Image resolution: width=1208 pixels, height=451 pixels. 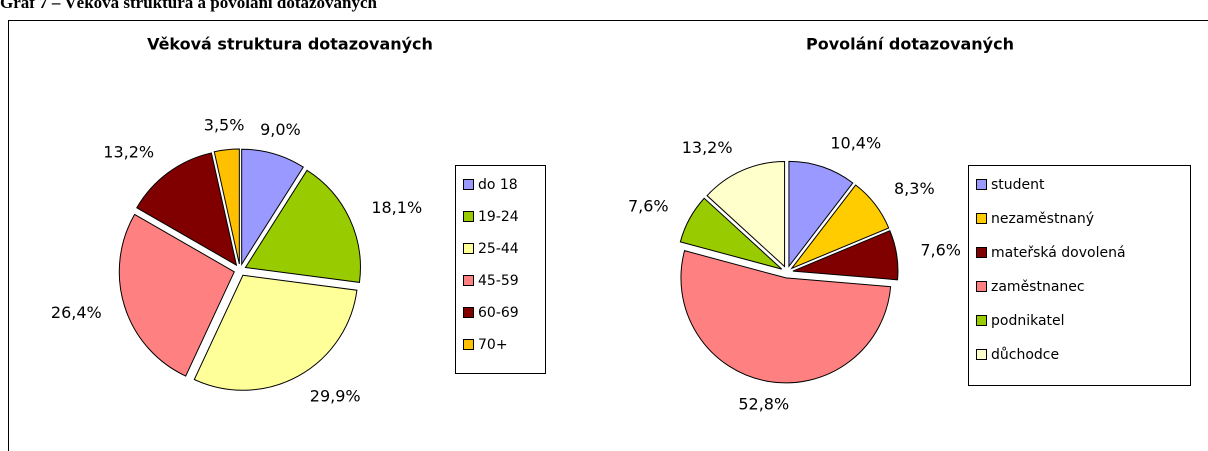 What do you see at coordinates (1018, 185) in the screenshot?
I see `legend-label: student` at bounding box center [1018, 185].